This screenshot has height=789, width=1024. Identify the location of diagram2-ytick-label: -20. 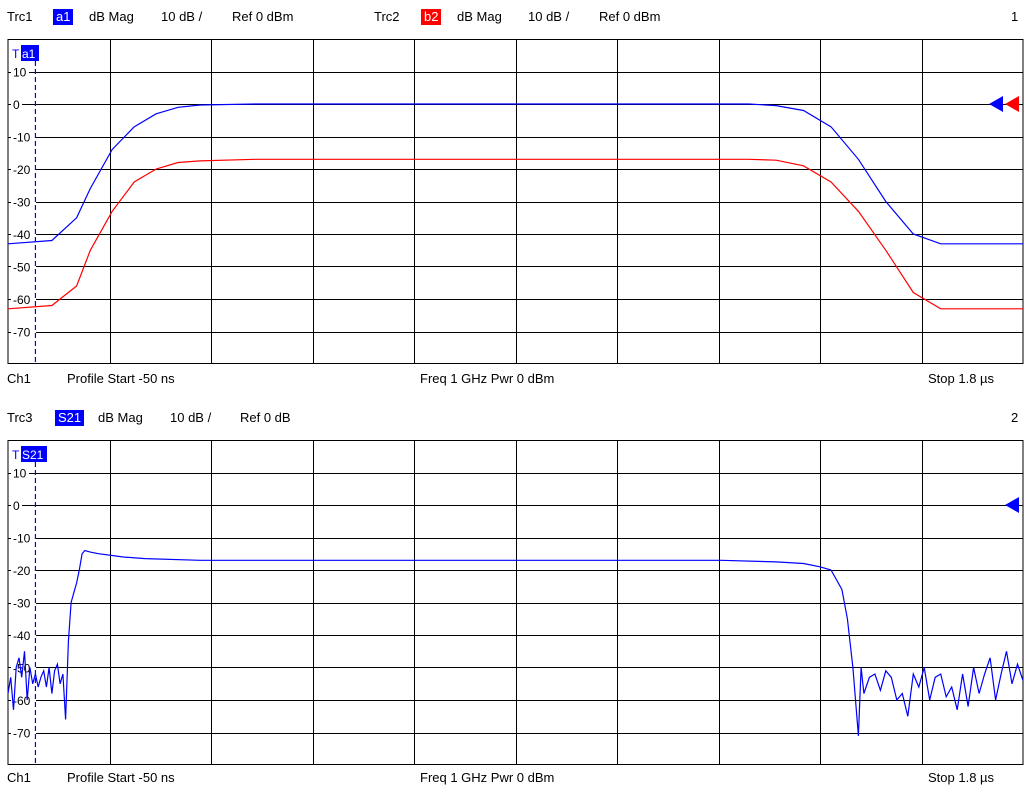
(22, 571).